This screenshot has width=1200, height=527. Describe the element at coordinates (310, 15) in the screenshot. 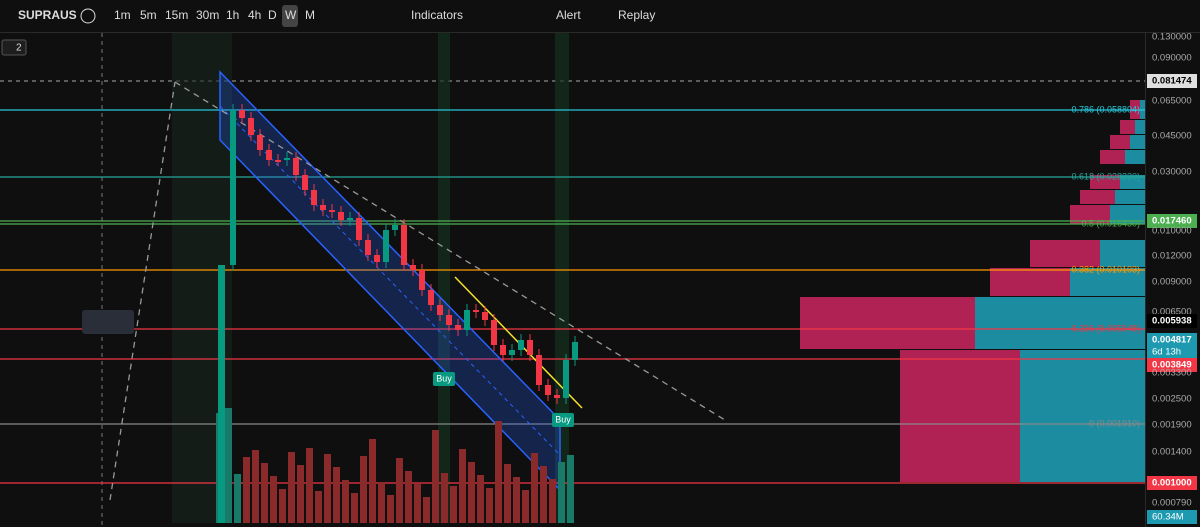

I see `interval: M` at that location.